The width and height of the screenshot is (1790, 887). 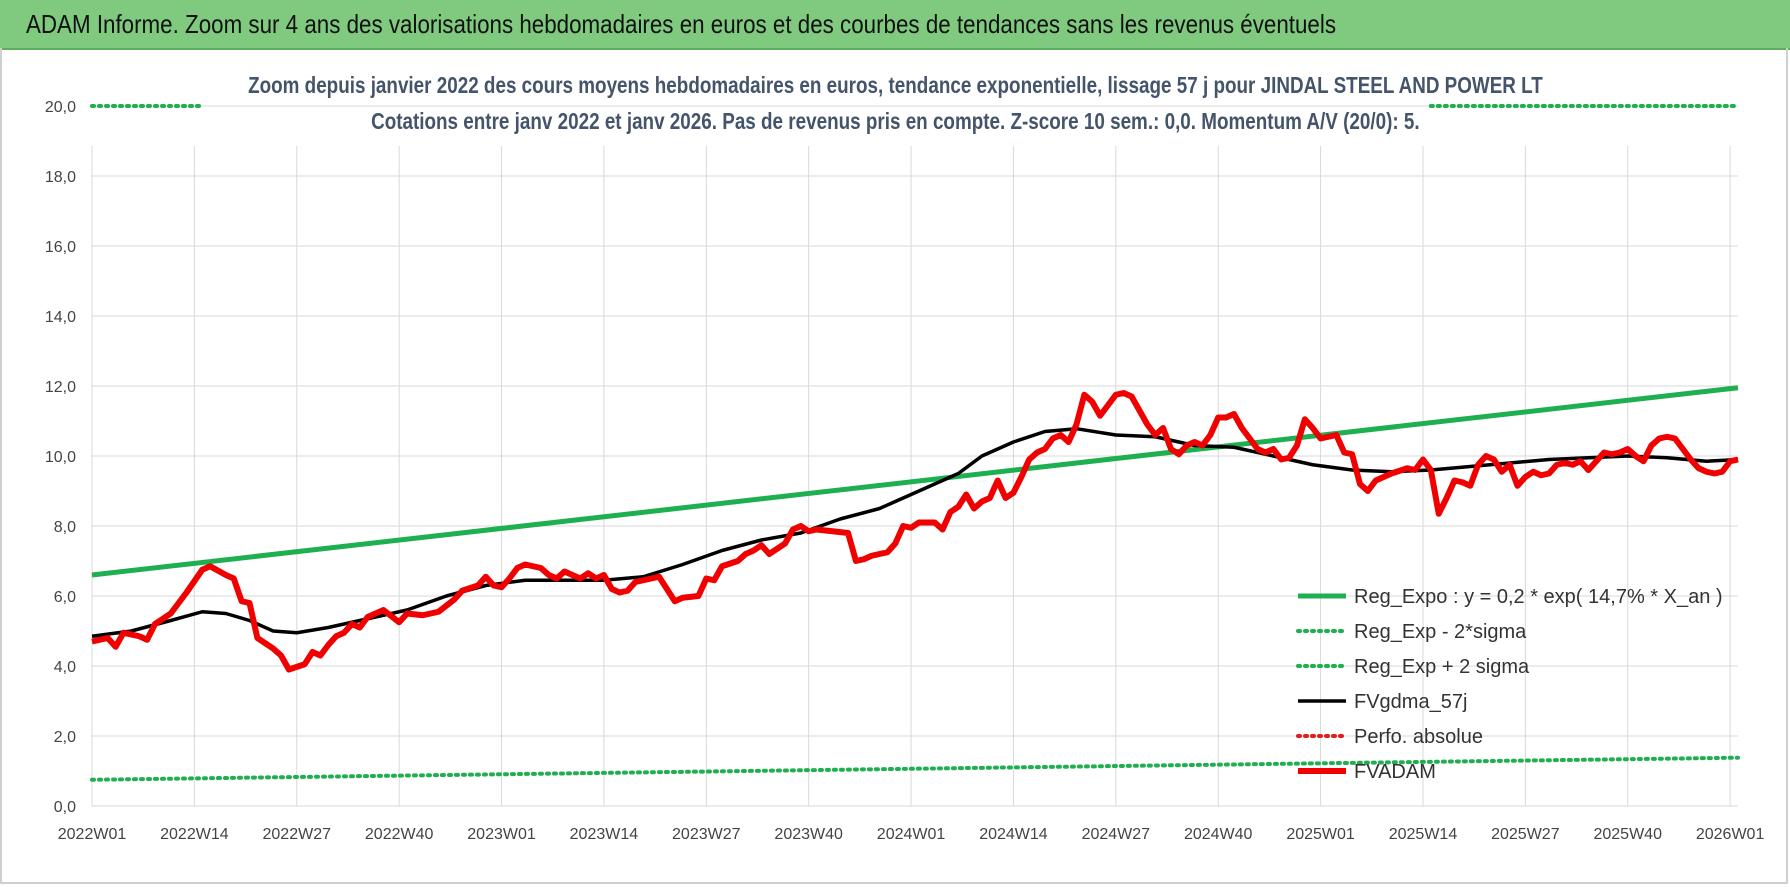 I want to click on y-tick-label: 12,0, so click(x=60, y=387).